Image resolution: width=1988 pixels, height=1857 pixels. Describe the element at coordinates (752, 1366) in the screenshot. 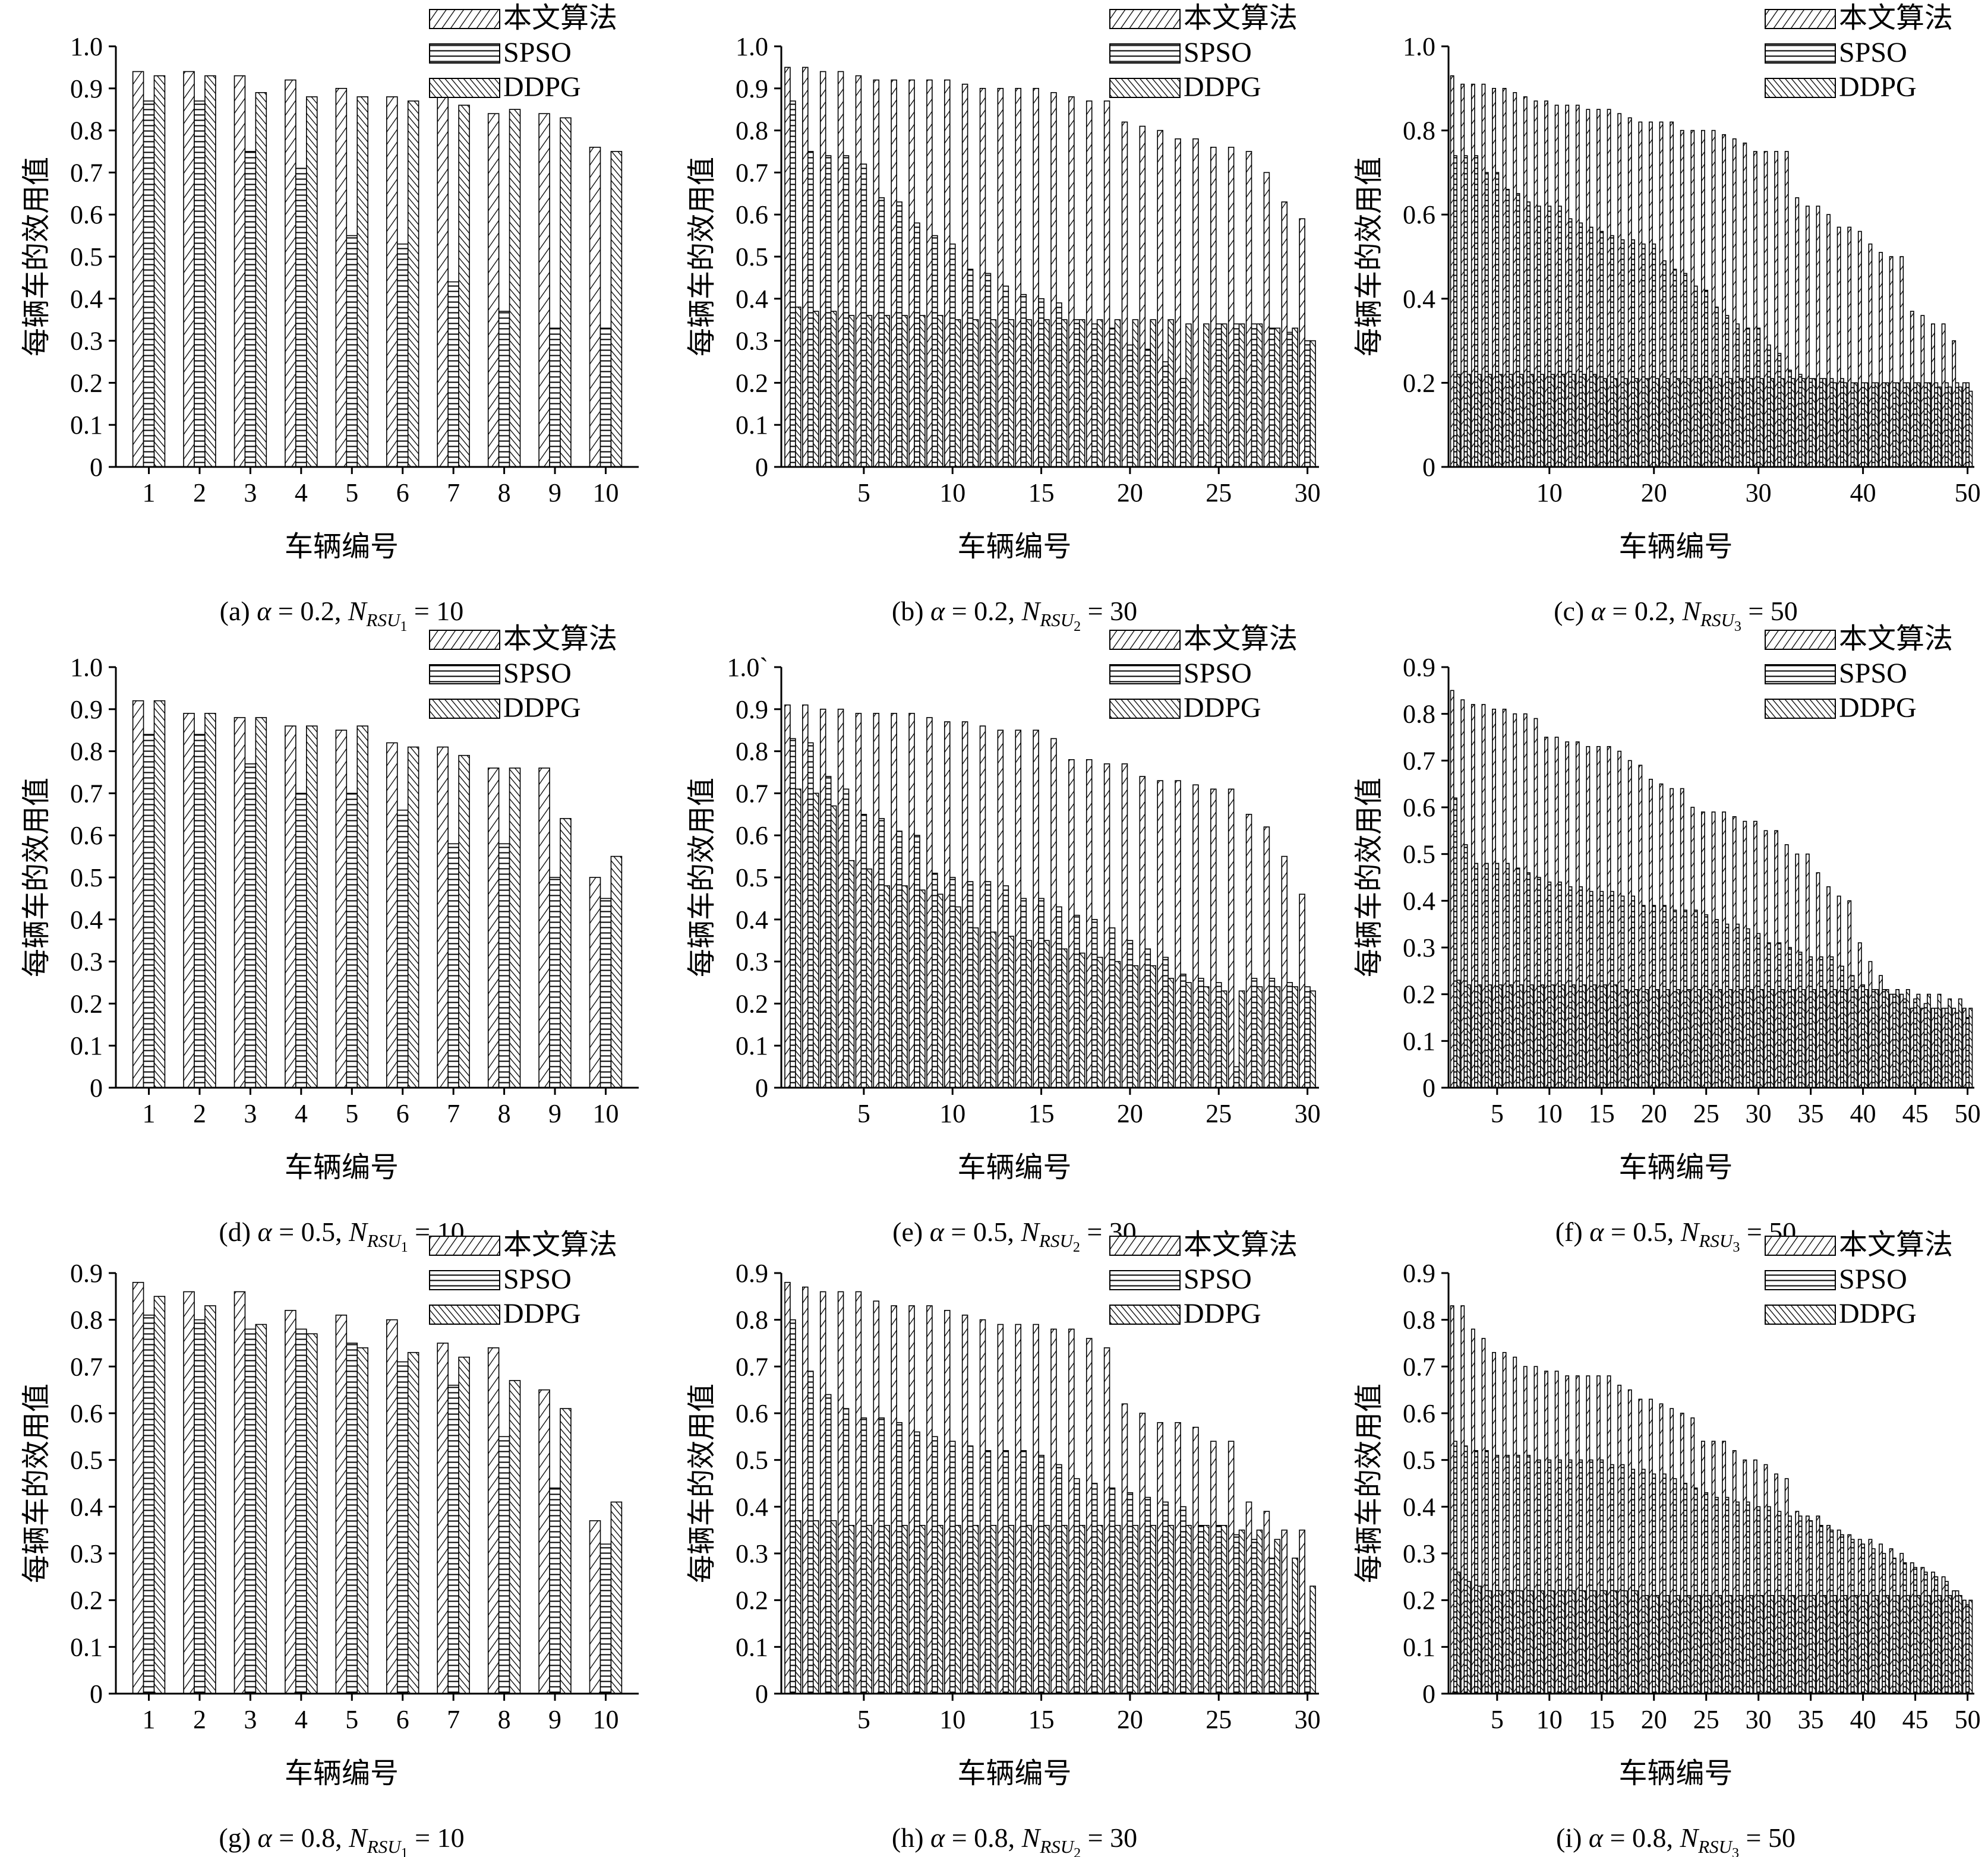

I see `y-tick-label: 0.7` at that location.